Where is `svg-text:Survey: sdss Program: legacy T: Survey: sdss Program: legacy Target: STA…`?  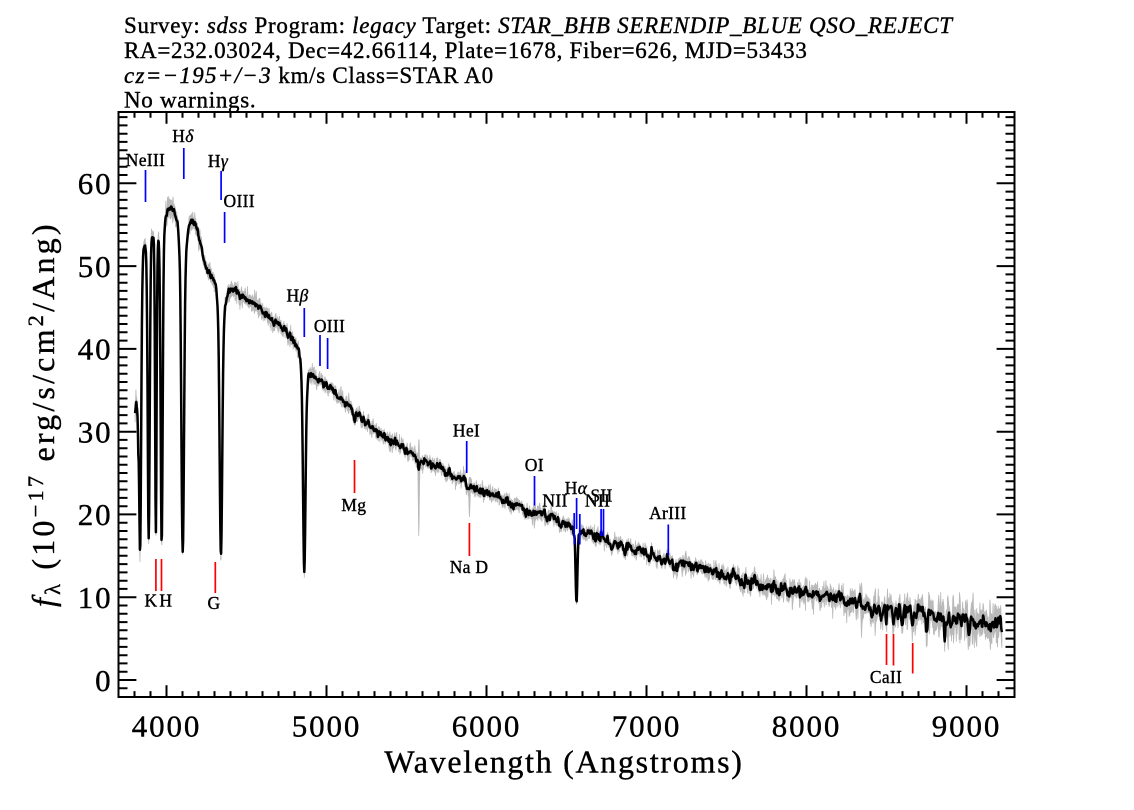 svg-text:Survey: sdss Program: legacy T: Survey: sdss Program: legacy Target: STA… is located at coordinates (539, 25).